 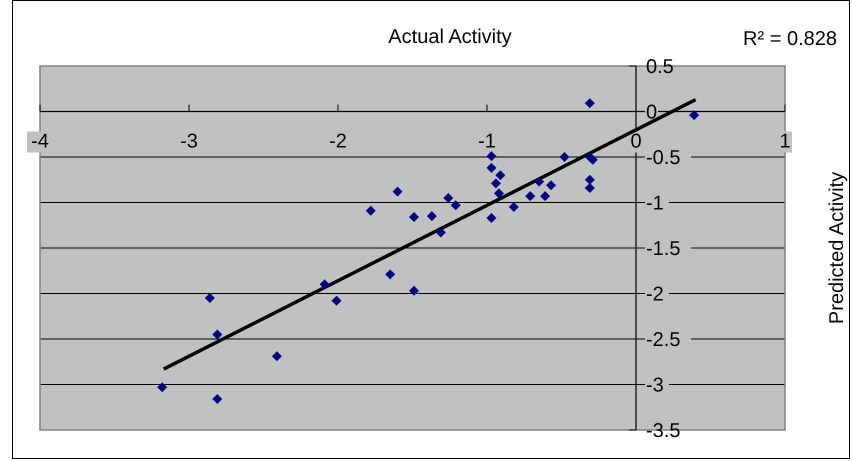 What do you see at coordinates (655, 203) in the screenshot?
I see `y-tick-label: -1` at bounding box center [655, 203].